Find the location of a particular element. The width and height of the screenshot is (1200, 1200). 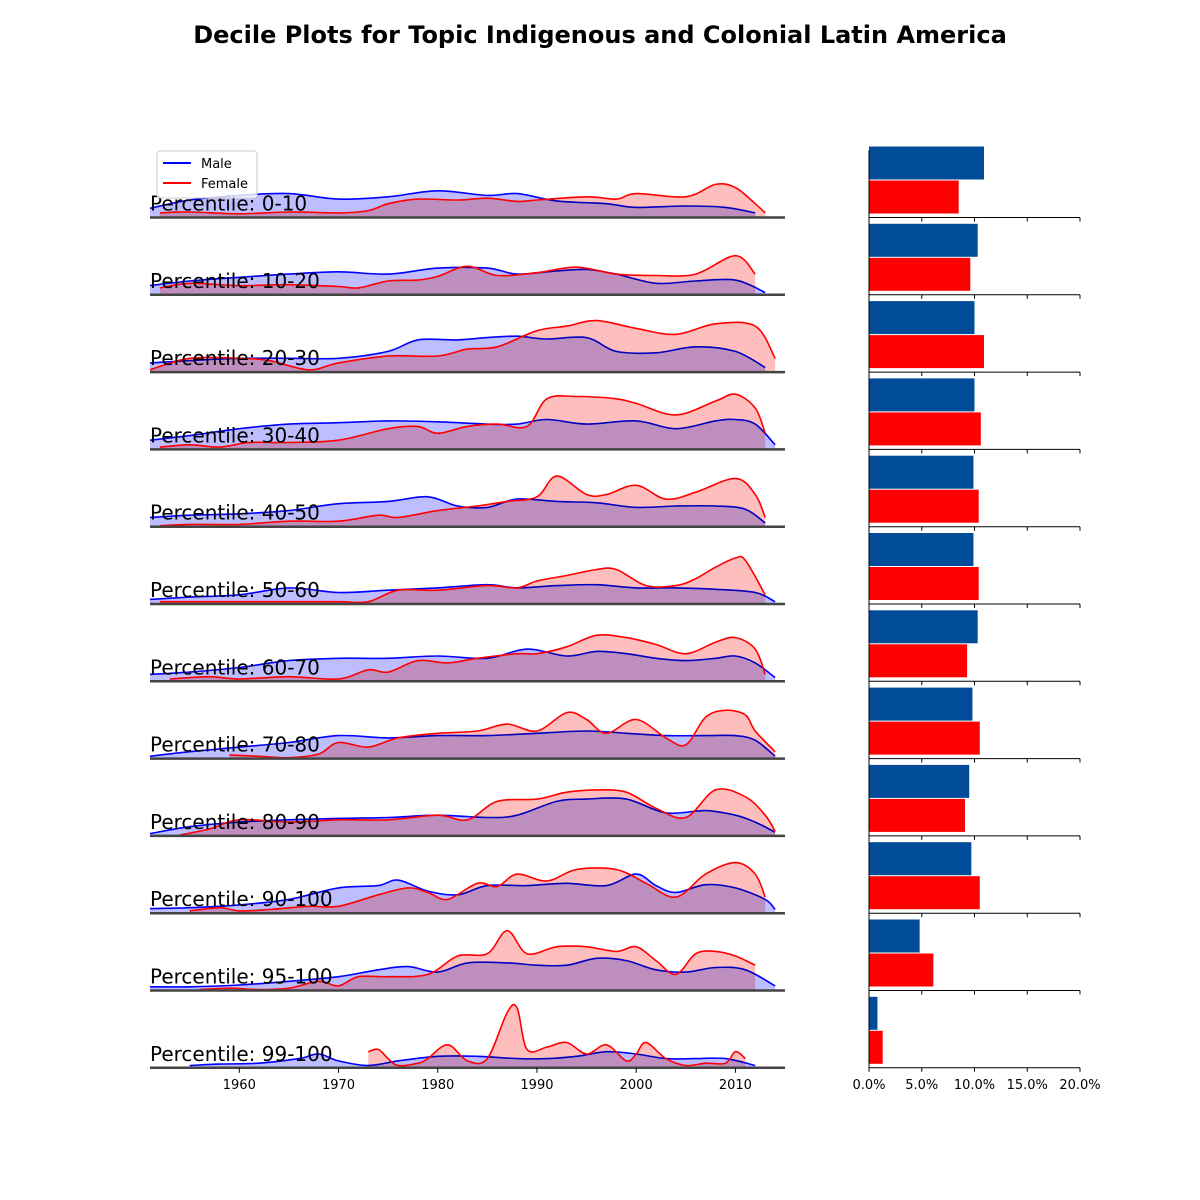

ridge-row: Percentile: 99-100 is located at coordinates (615, 1034).